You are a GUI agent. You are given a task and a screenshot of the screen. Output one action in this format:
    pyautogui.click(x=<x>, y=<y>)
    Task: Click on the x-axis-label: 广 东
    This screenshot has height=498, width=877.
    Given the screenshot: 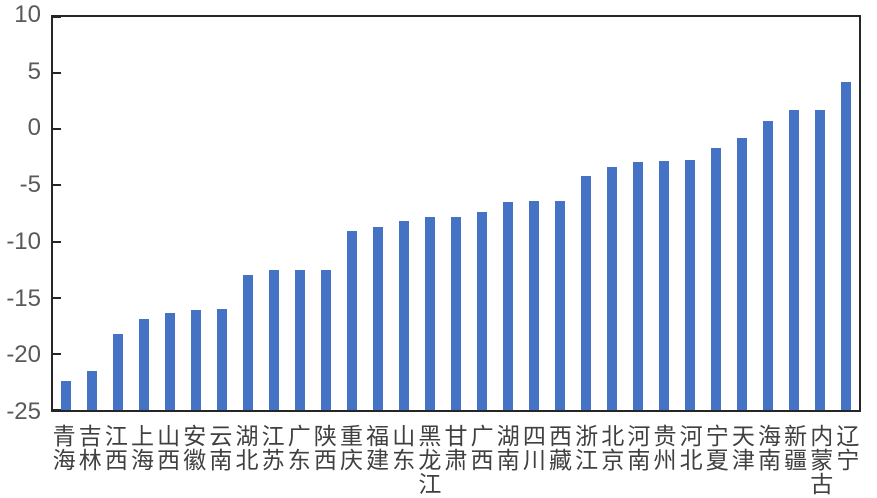 What is the action you would take?
    pyautogui.click(x=299, y=448)
    